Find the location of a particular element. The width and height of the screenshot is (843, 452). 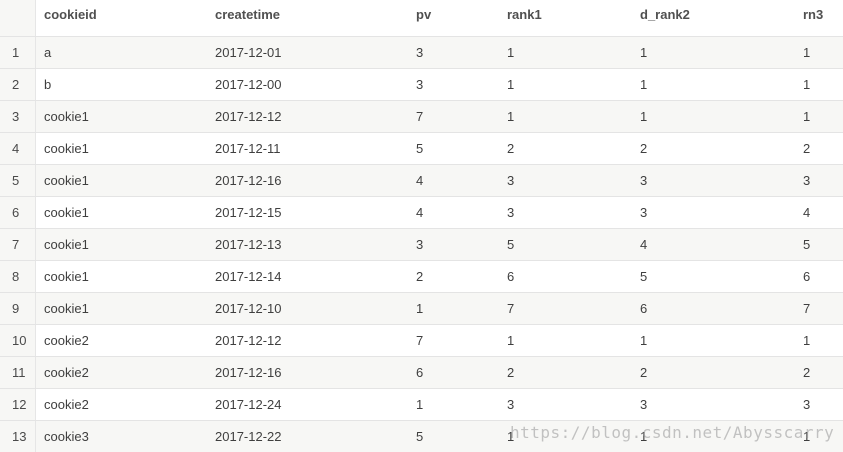

cell-d-rank2: 5 is located at coordinates (644, 276).